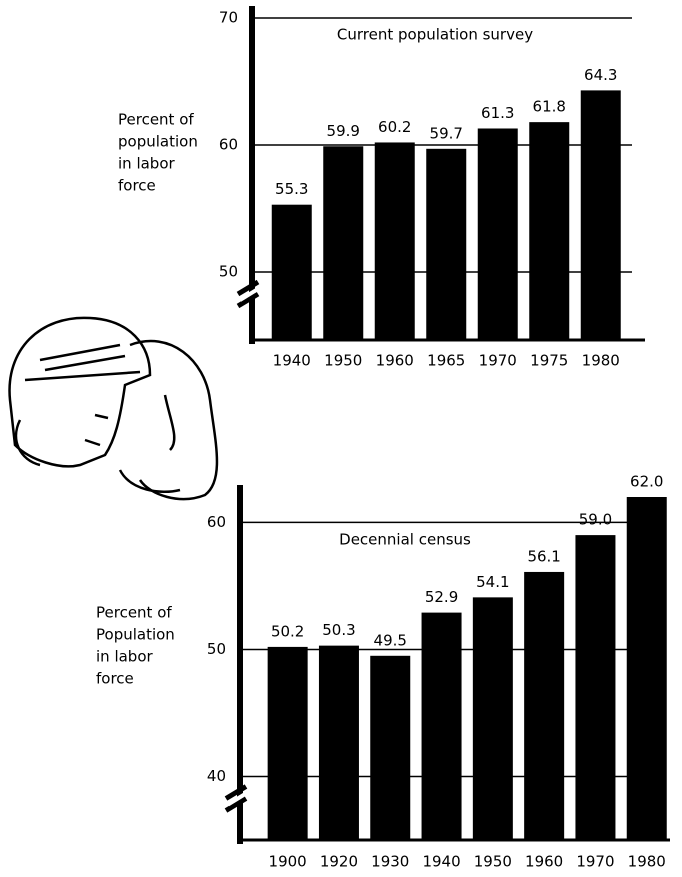 This screenshot has width=682, height=877. I want to click on data-label: 59.7, so click(446, 133).